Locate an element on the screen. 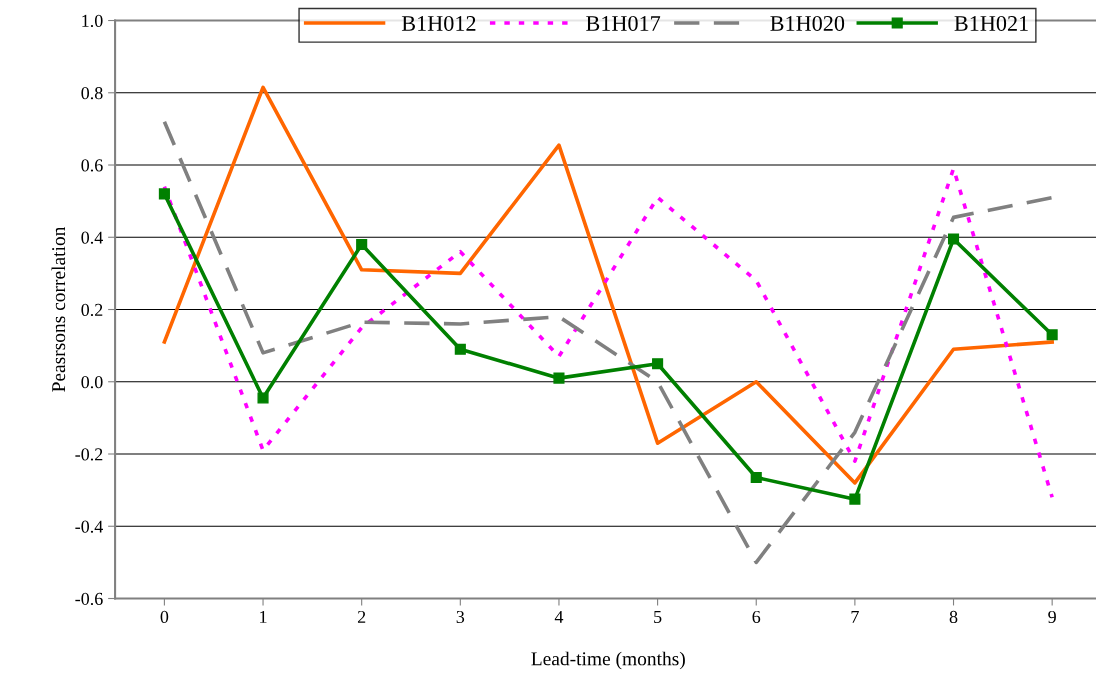  x-tick-label: 1 is located at coordinates (263, 616).